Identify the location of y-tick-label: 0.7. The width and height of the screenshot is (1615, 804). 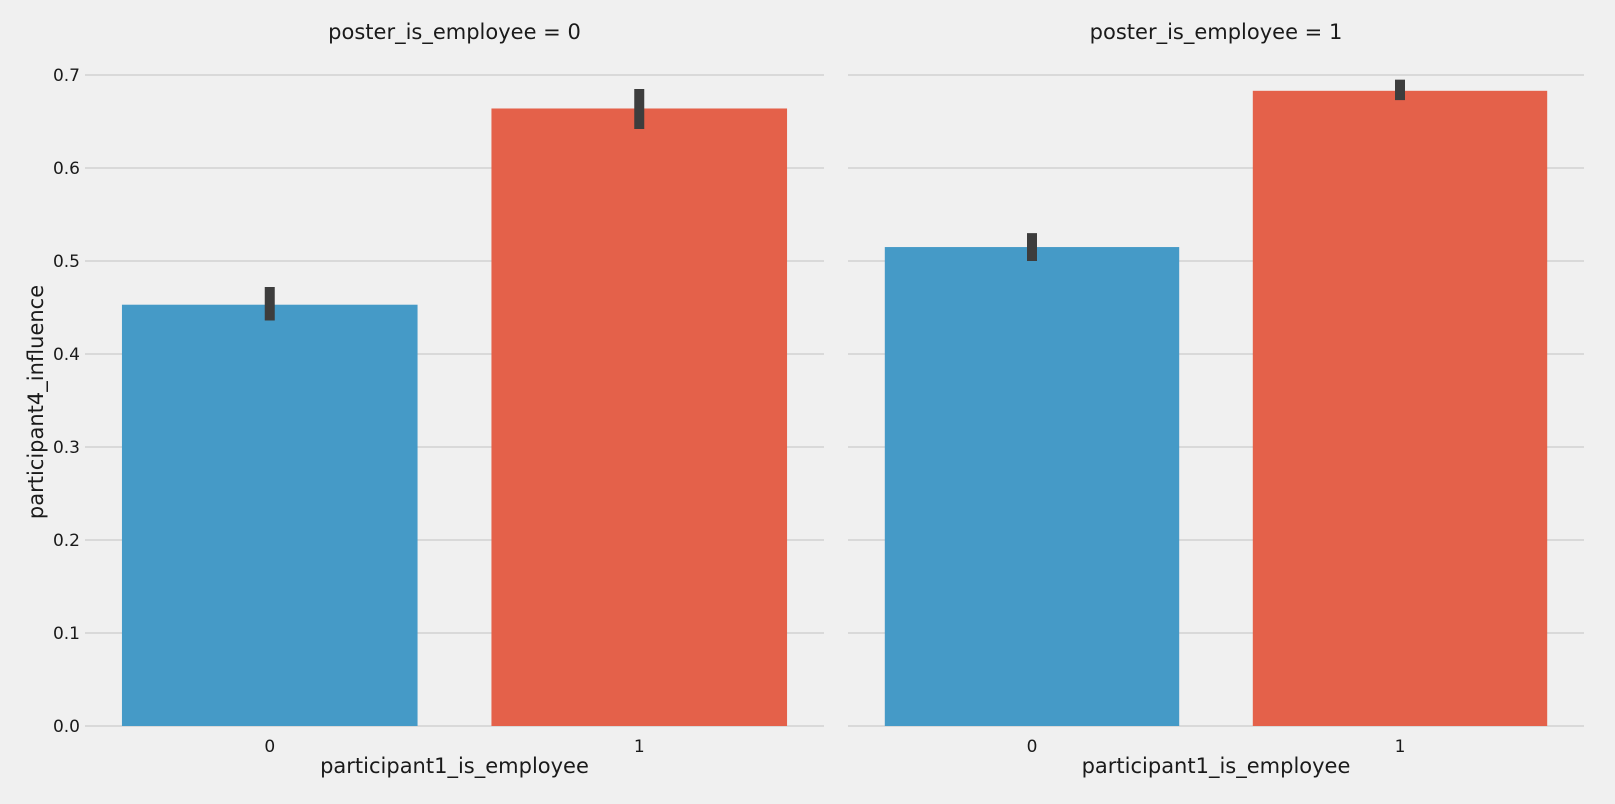
(66, 76).